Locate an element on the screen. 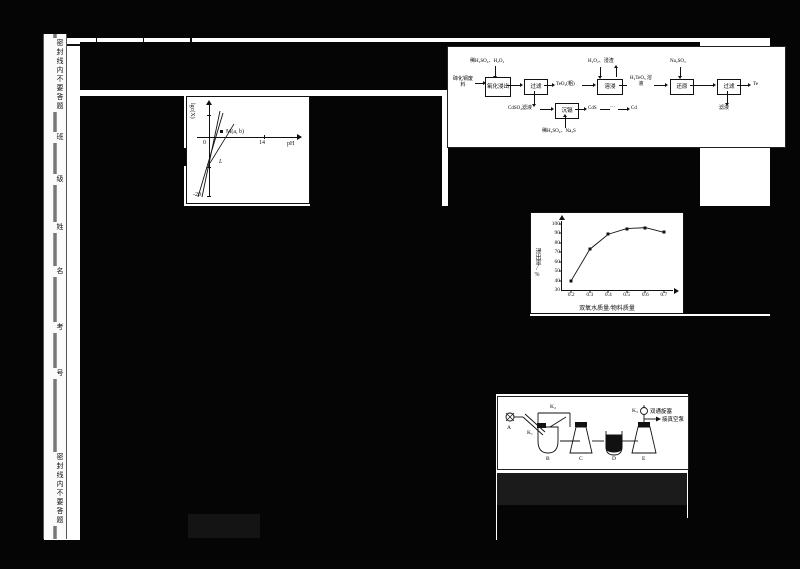 The height and width of the screenshot is (569, 800). flow-inter-h2teo3: H₂TeO₃ 溶液 is located at coordinates (641, 81).